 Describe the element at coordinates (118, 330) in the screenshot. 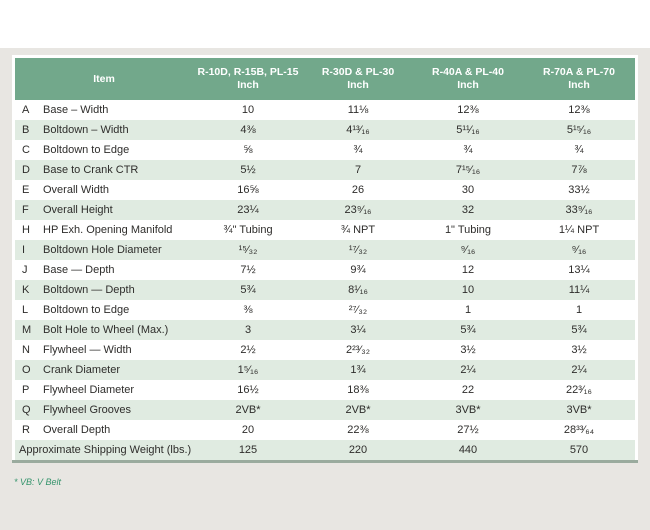

I see `row-item-label: Bolt Hole to Wheel (Max.)` at that location.